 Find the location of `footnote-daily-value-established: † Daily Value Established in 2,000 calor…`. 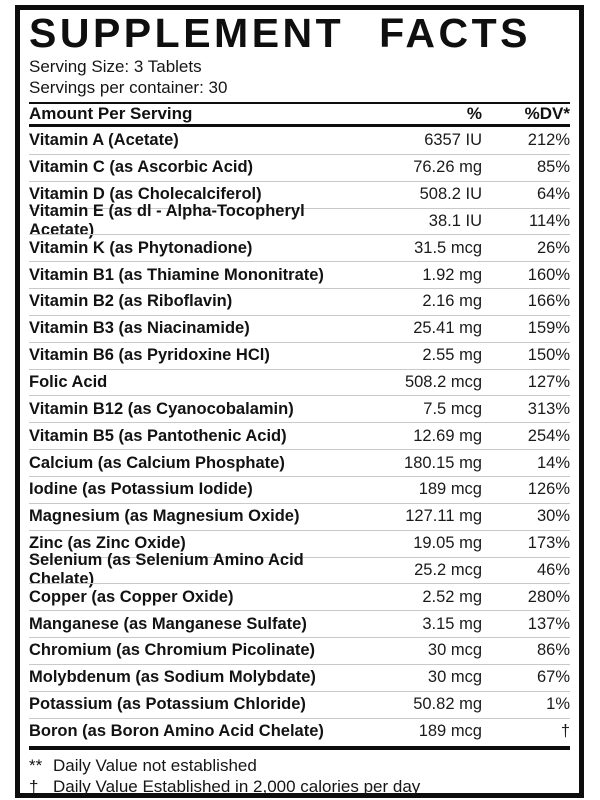

footnote-daily-value-established: † Daily Value Established in 2,000 calor… is located at coordinates (299, 786).